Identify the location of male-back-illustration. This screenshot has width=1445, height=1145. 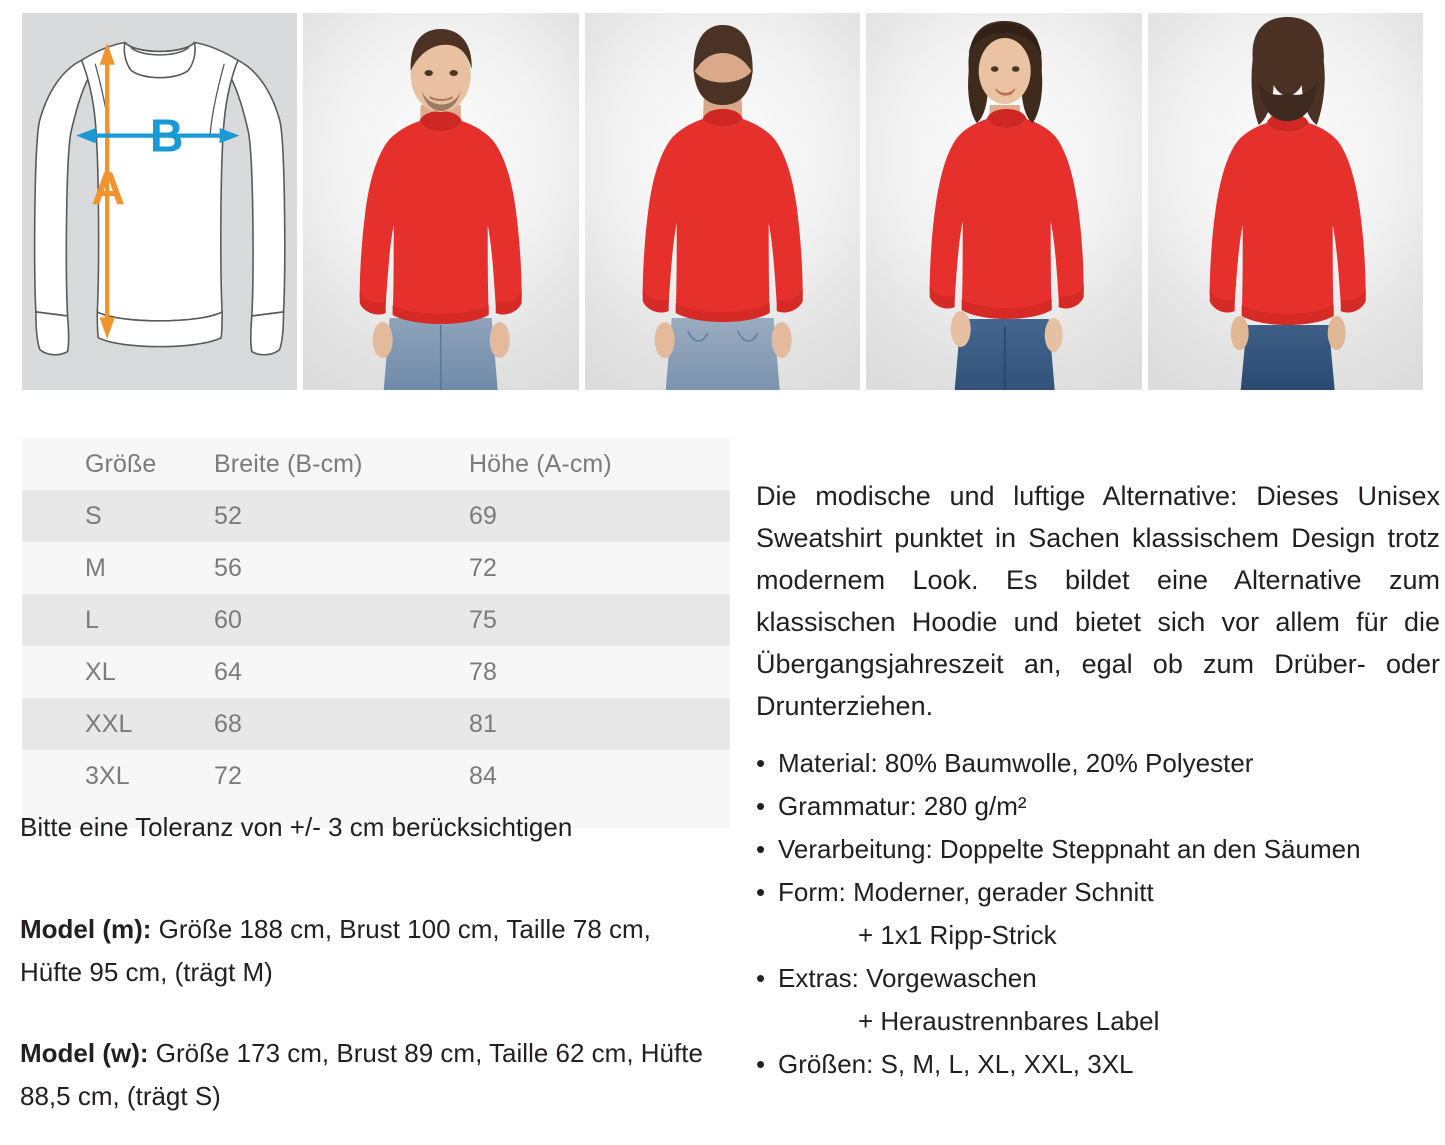
(722, 207).